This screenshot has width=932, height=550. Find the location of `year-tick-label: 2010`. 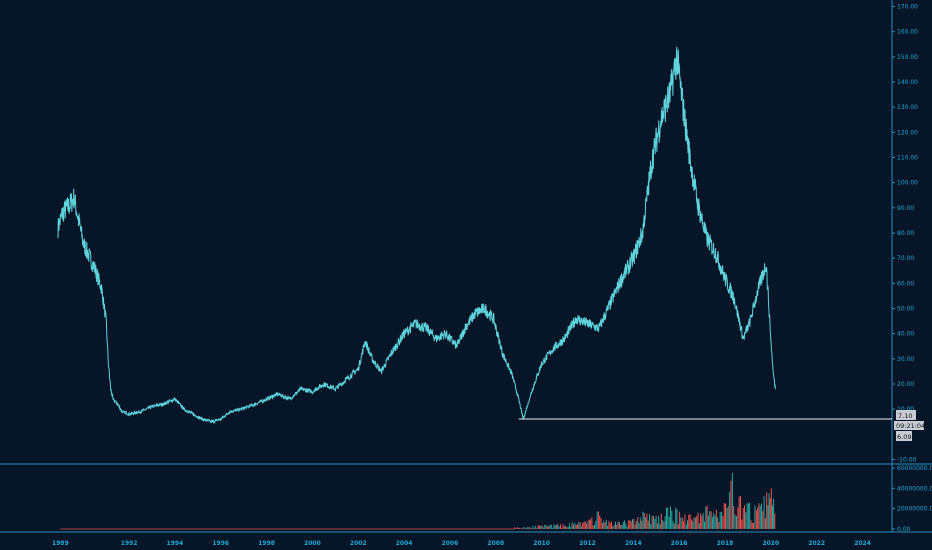

year-tick-label: 2010 is located at coordinates (541, 543).